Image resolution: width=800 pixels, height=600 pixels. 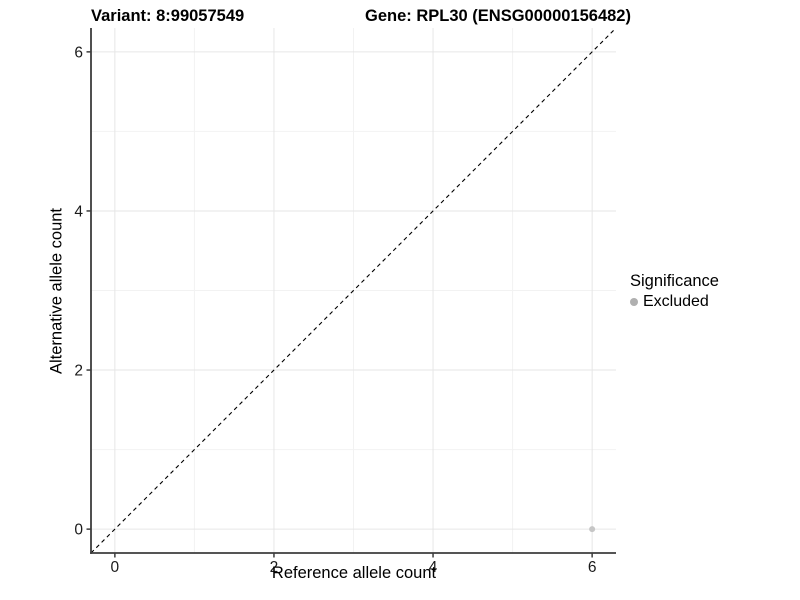 What do you see at coordinates (498, 16) in the screenshot?
I see `gene-title: Gene: RPL30 (ENSG00000156482)` at bounding box center [498, 16].